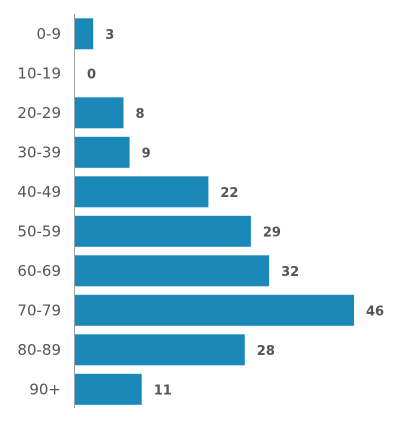 This screenshot has height=428, width=410. Describe the element at coordinates (39, 231) in the screenshot. I see `category-label-50-59: 50-59` at that location.